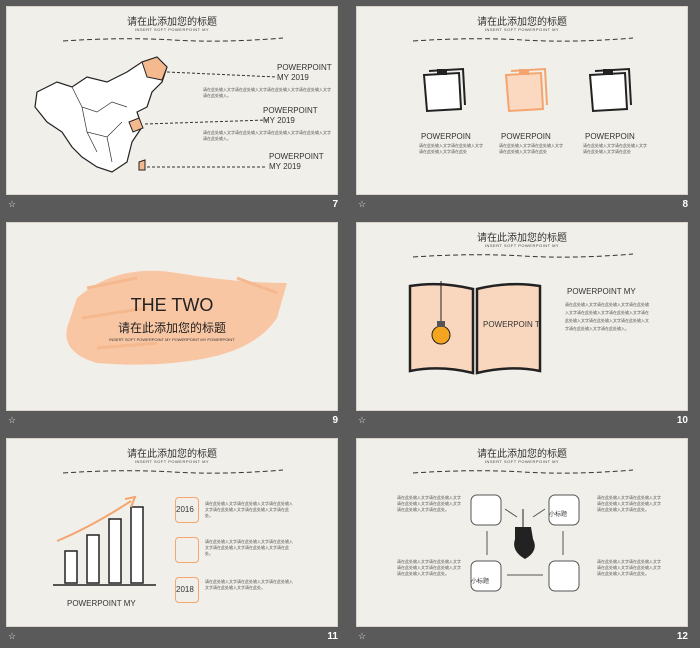 This screenshot has width=700, height=648. Describe the element at coordinates (531, 148) in the screenshot. I see `col-2-desc: 请在此处输入文字请在此处输入文字请在此处输入文字请在此处` at that location.